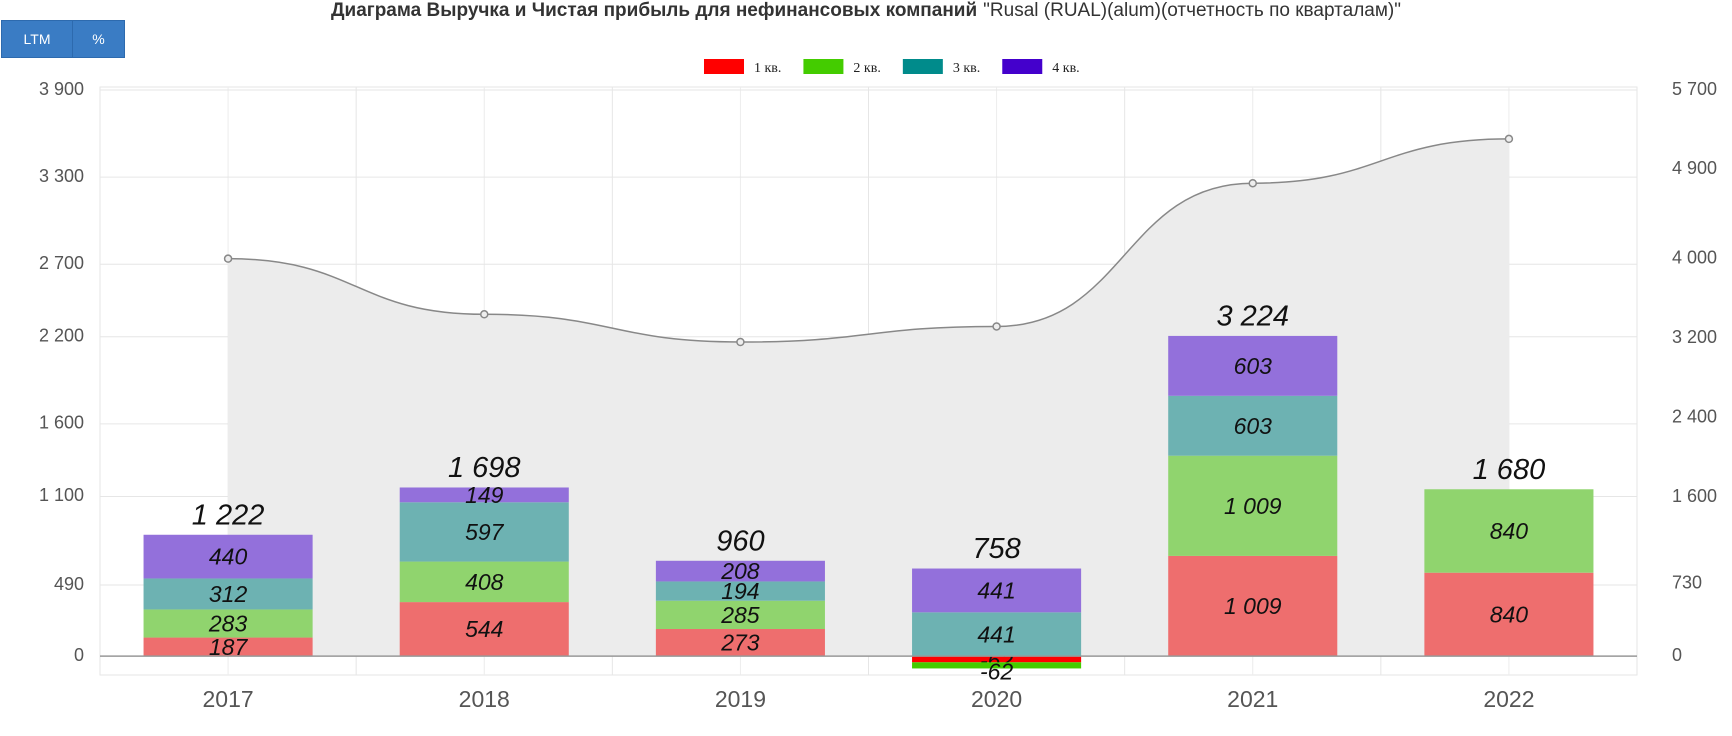  I want to click on total-label: 1 222, so click(228, 515).